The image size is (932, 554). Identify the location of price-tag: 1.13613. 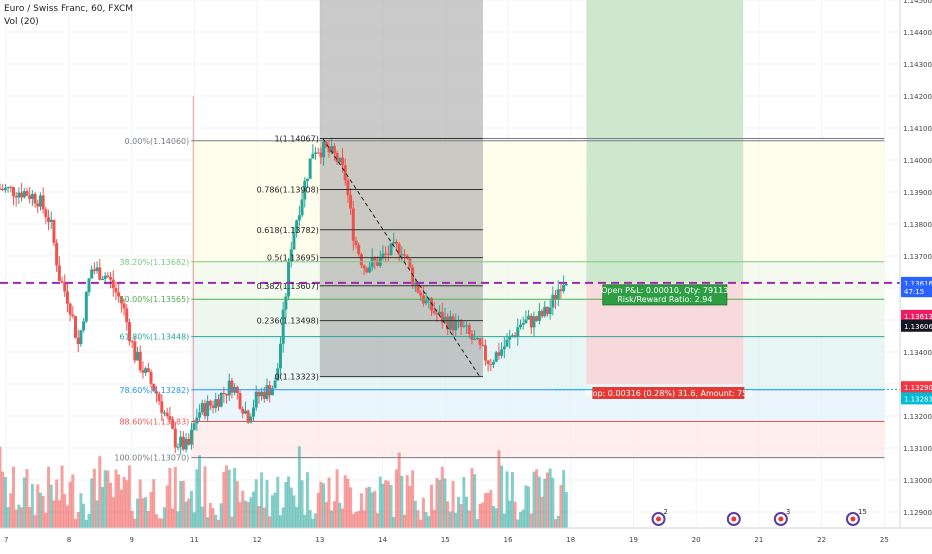
(918, 317).